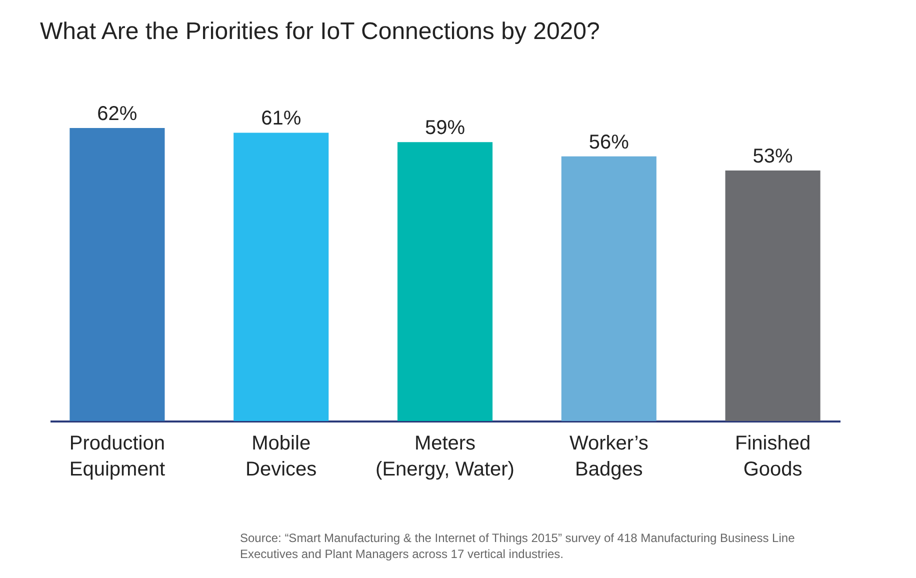 This screenshot has height=578, width=916. I want to click on data-label: 62%, so click(117, 114).